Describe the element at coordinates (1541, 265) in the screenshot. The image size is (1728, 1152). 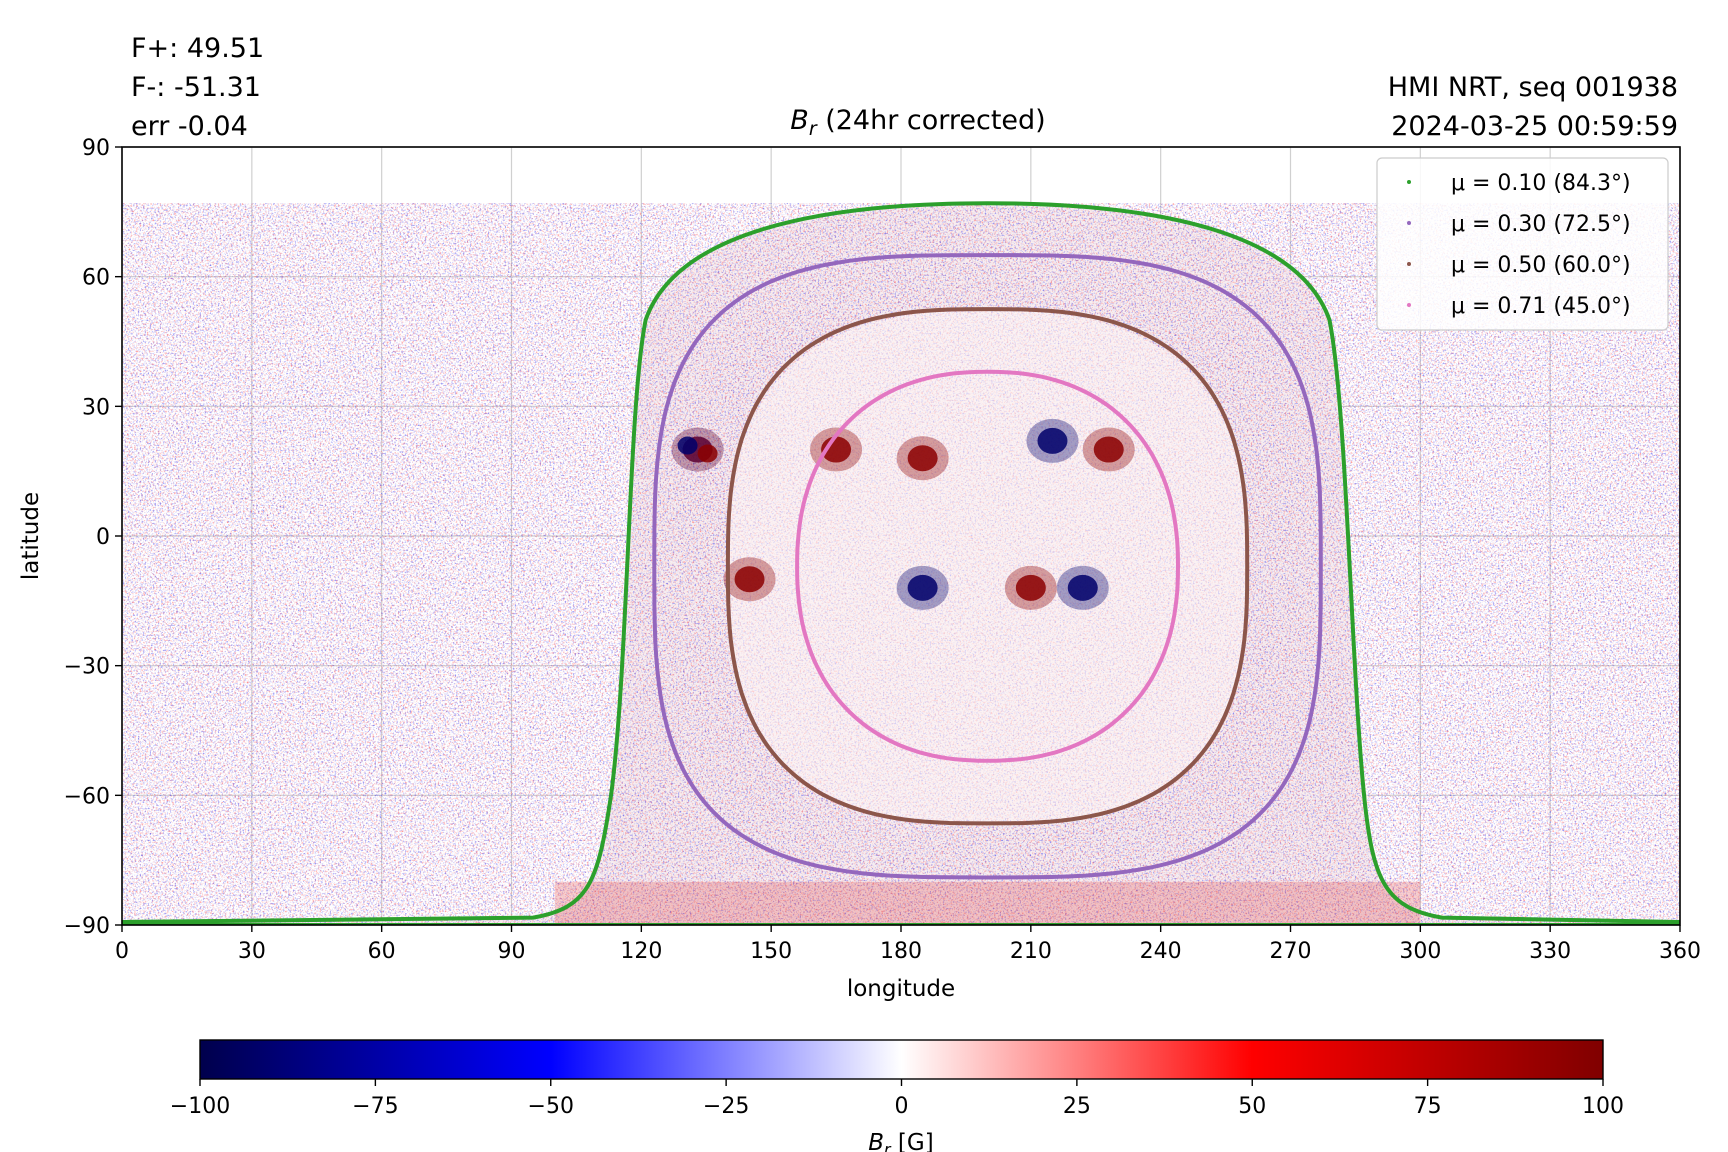
I see `legend-entry-label: μ = 0.50 (60.0°)` at that location.